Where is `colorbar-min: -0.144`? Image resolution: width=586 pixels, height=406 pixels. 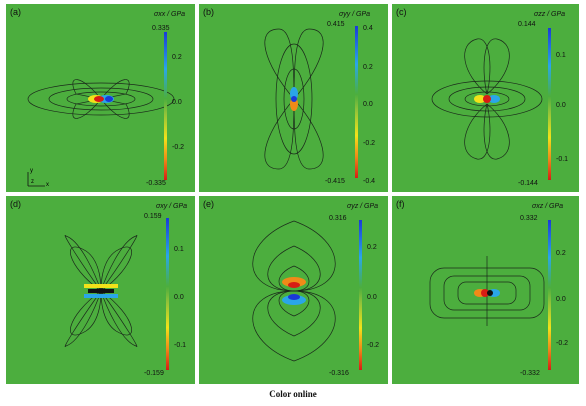
colorbar-min: -0.144 is located at coordinates (528, 183).